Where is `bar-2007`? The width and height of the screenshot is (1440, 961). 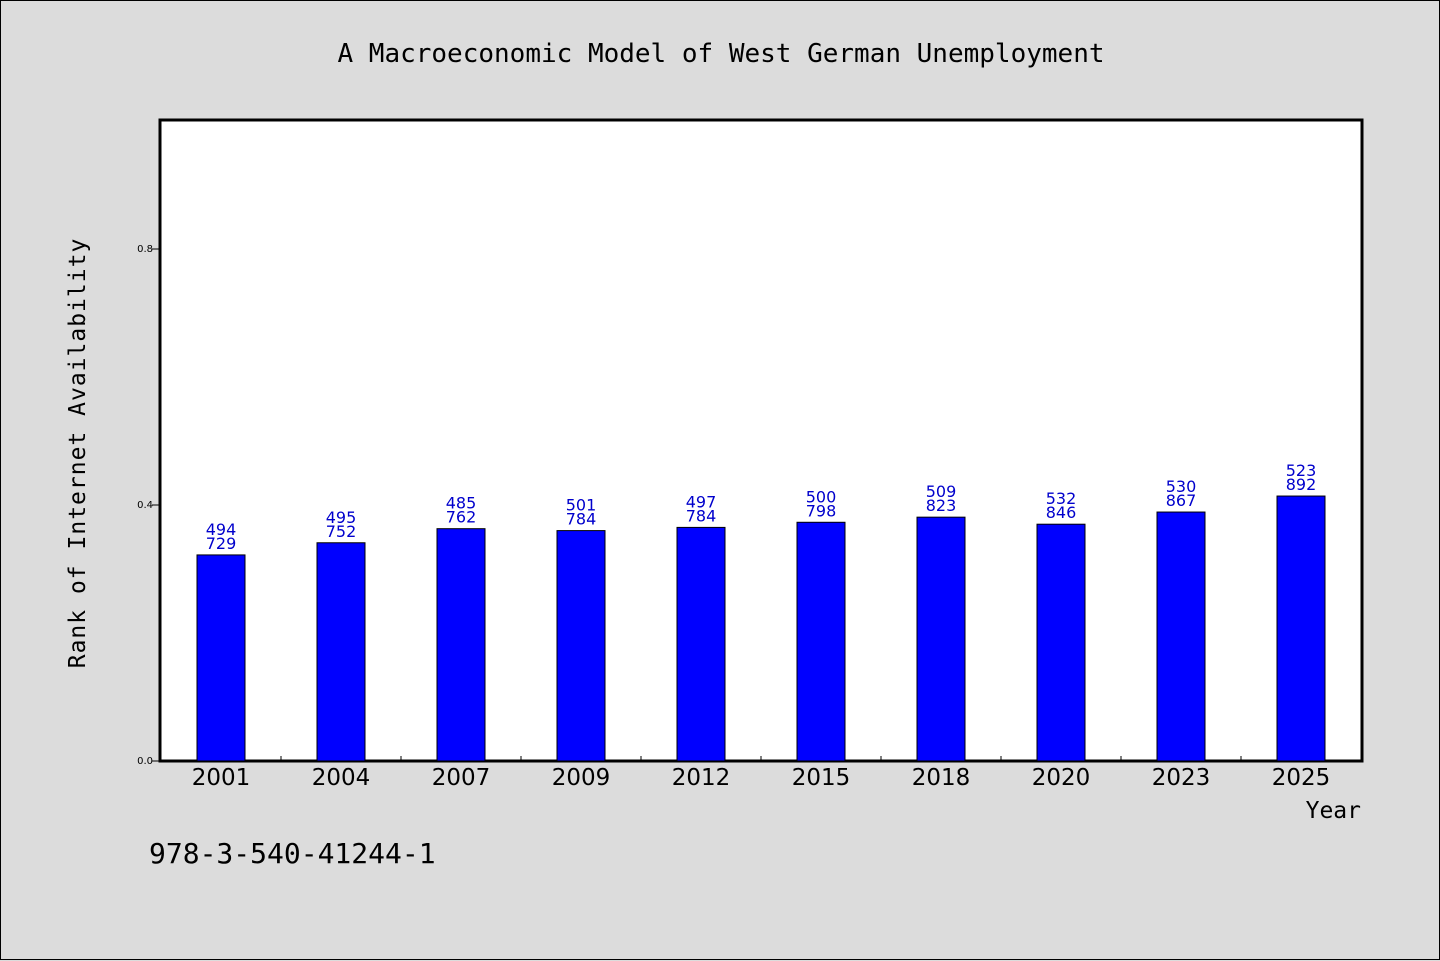 bar-2007 is located at coordinates (461, 645).